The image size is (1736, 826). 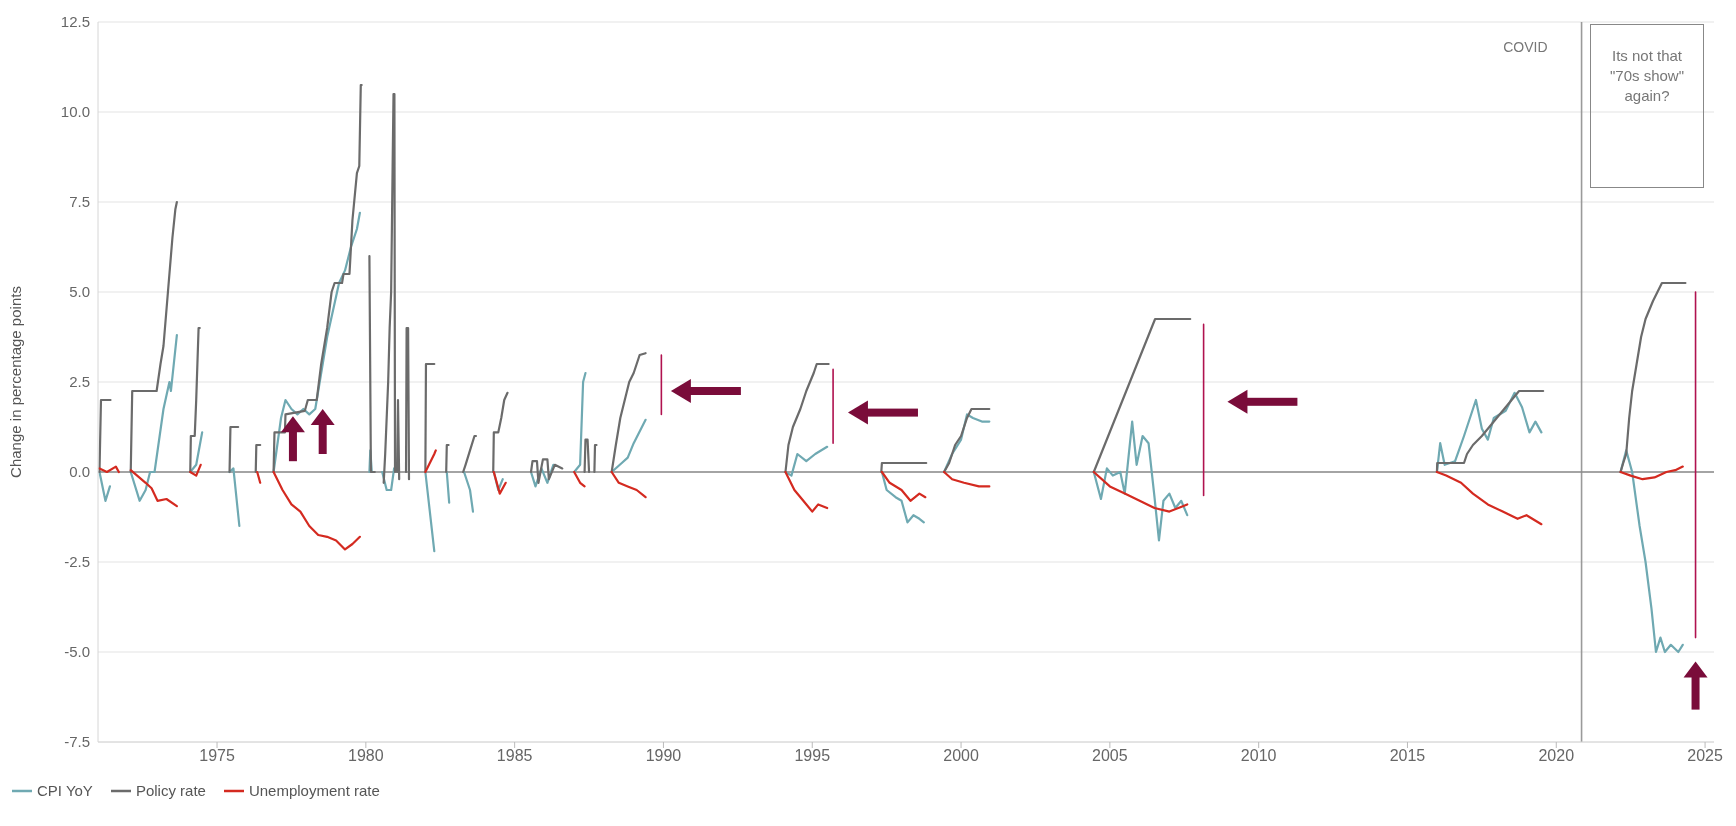 I want to click on y-tick-label: 10.0, so click(x=75, y=112).